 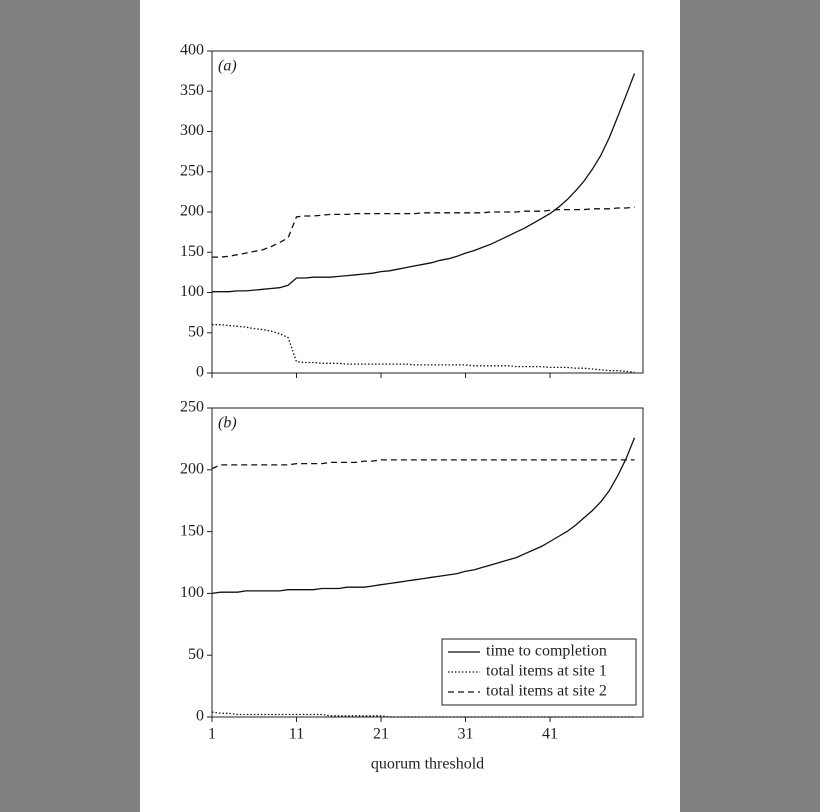 What do you see at coordinates (227, 66) in the screenshot?
I see `panel-label: (a)` at bounding box center [227, 66].